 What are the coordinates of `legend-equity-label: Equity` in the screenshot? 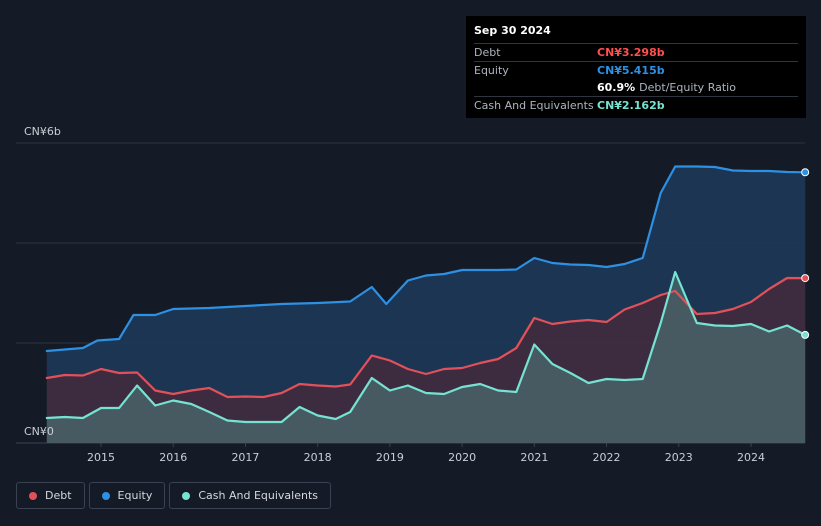 It's located at (135, 495).